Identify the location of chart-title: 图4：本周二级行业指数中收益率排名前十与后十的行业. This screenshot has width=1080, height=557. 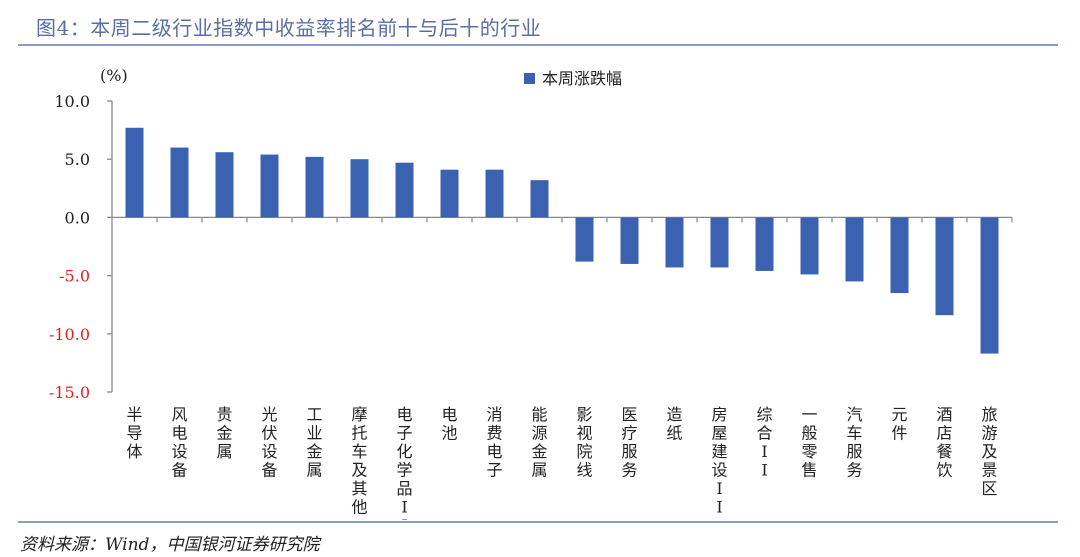
(289, 28).